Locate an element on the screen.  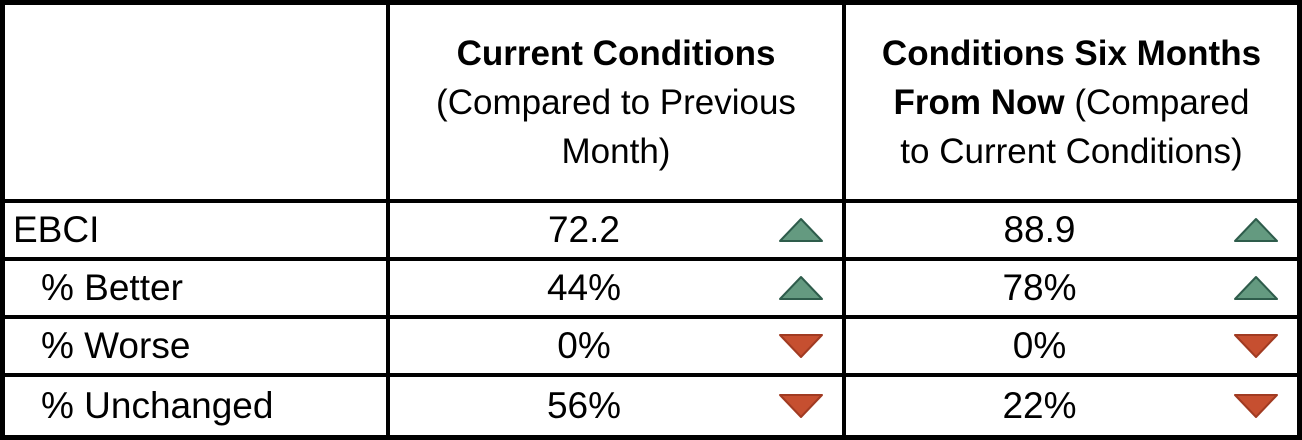
header-current-subtitle-line2: Month) is located at coordinates (616, 151).